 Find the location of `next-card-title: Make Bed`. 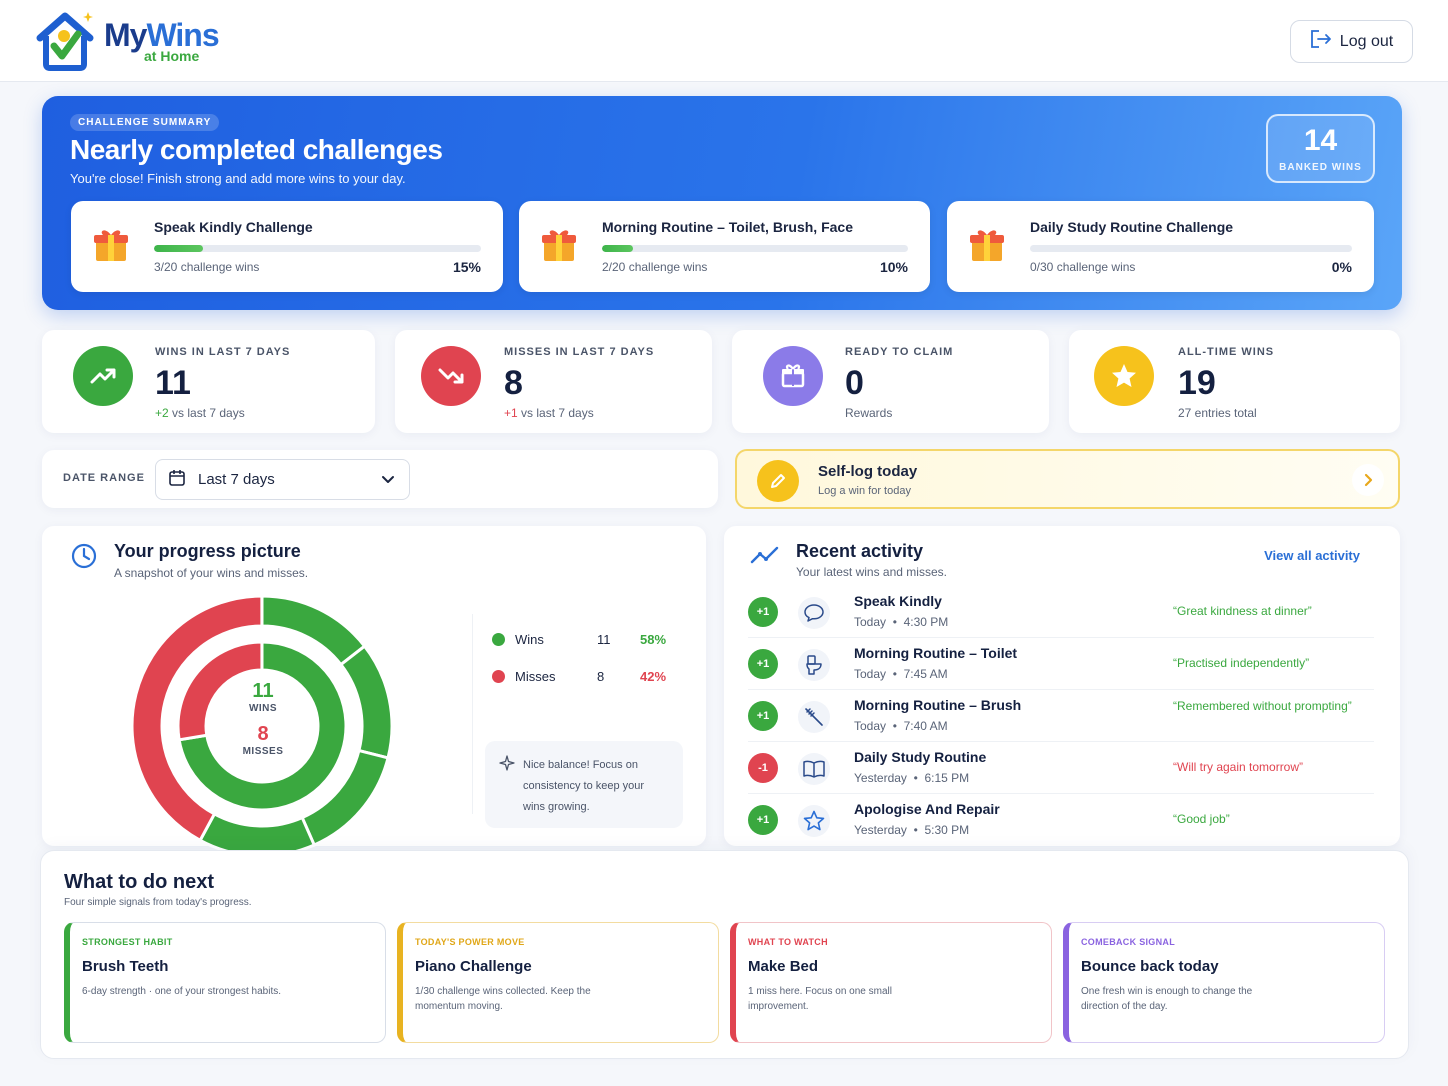

next-card-title: Make Bed is located at coordinates (783, 966).